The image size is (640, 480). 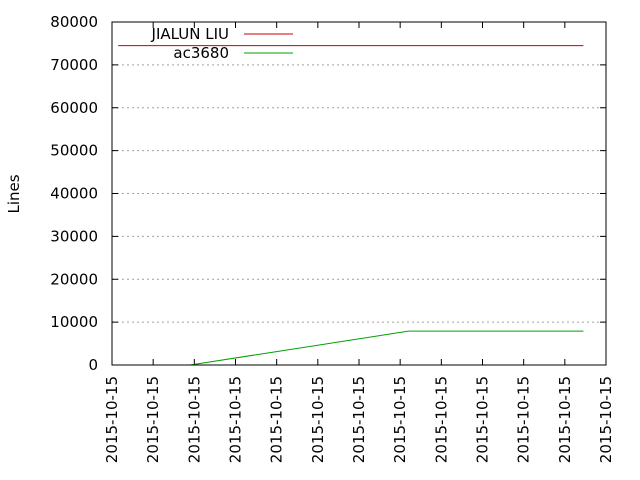 I want to click on y-tick-label: 20000, so click(x=74, y=279).